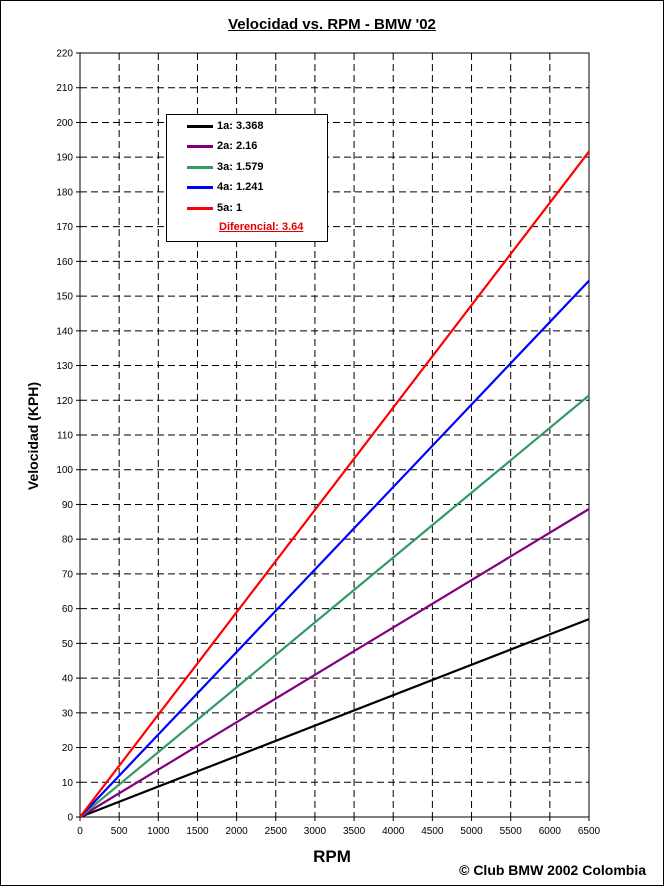 This screenshot has width=664, height=886. I want to click on legend-label: 5a: 1, so click(230, 208).